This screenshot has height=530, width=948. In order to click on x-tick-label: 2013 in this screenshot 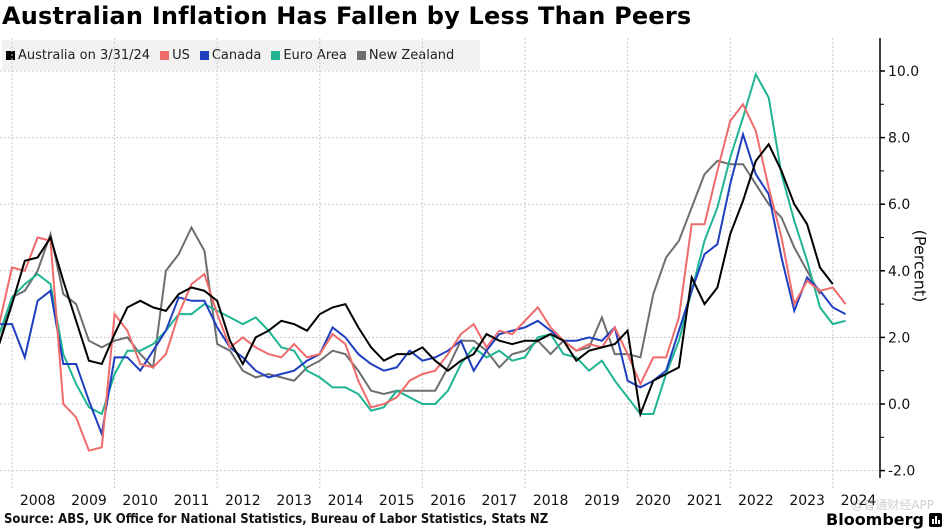, I will do `click(294, 501)`.